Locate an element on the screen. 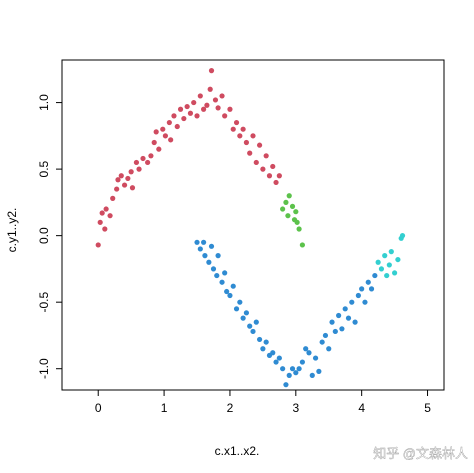 This screenshot has width=474, height=473. x-tick-label: 2 is located at coordinates (230, 408).